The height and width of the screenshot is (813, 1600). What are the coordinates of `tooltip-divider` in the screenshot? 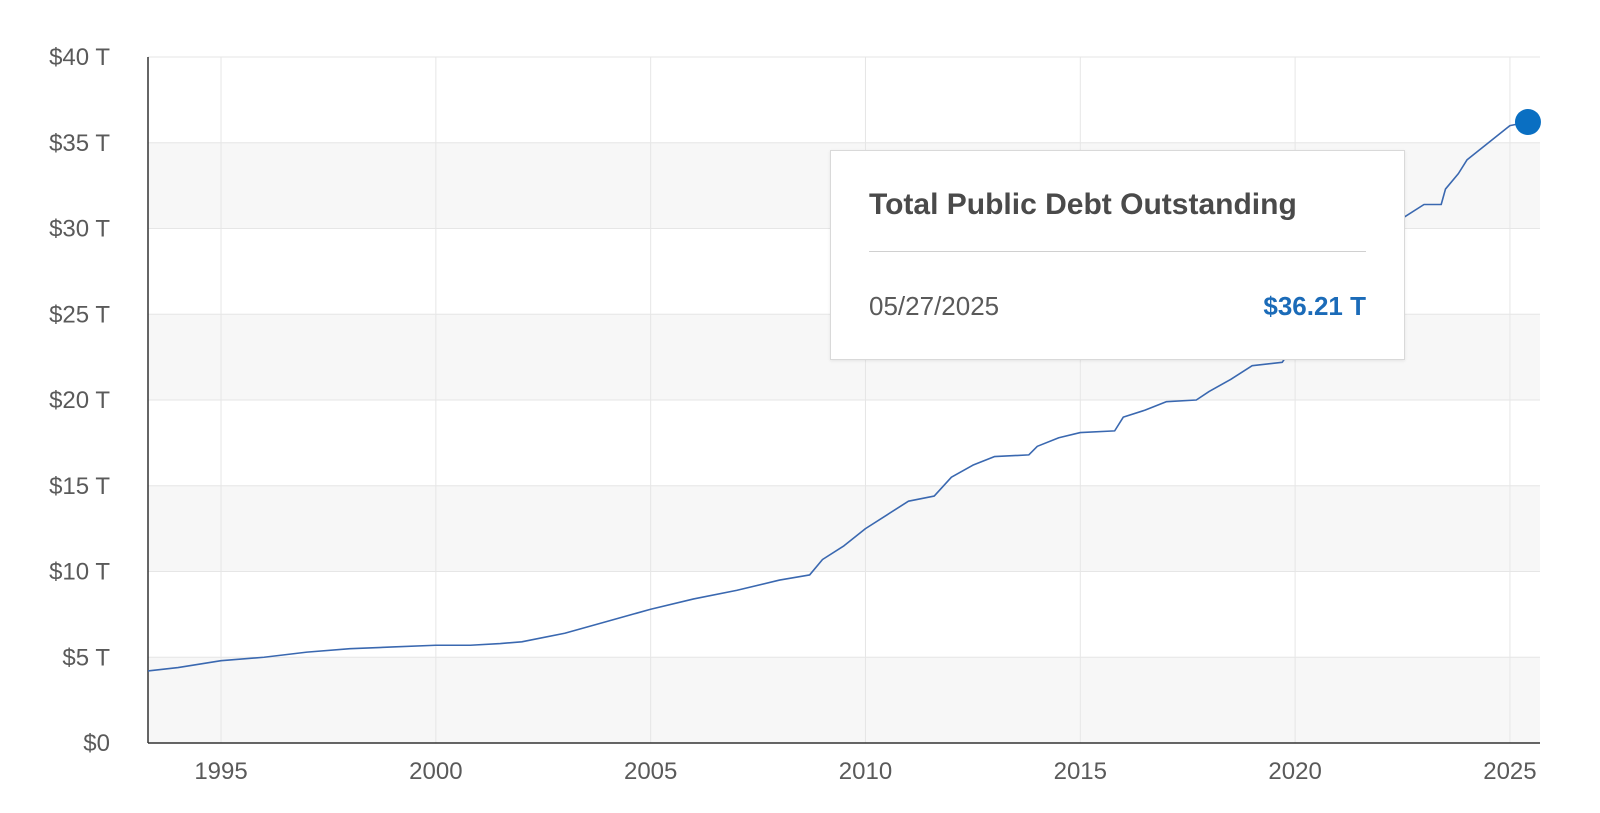 It's located at (1117, 251).